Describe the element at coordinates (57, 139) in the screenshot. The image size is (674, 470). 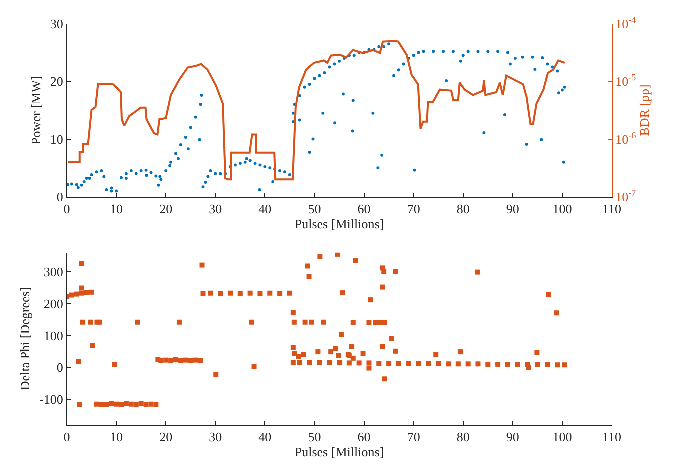
I see `y-tick-label: 10` at that location.